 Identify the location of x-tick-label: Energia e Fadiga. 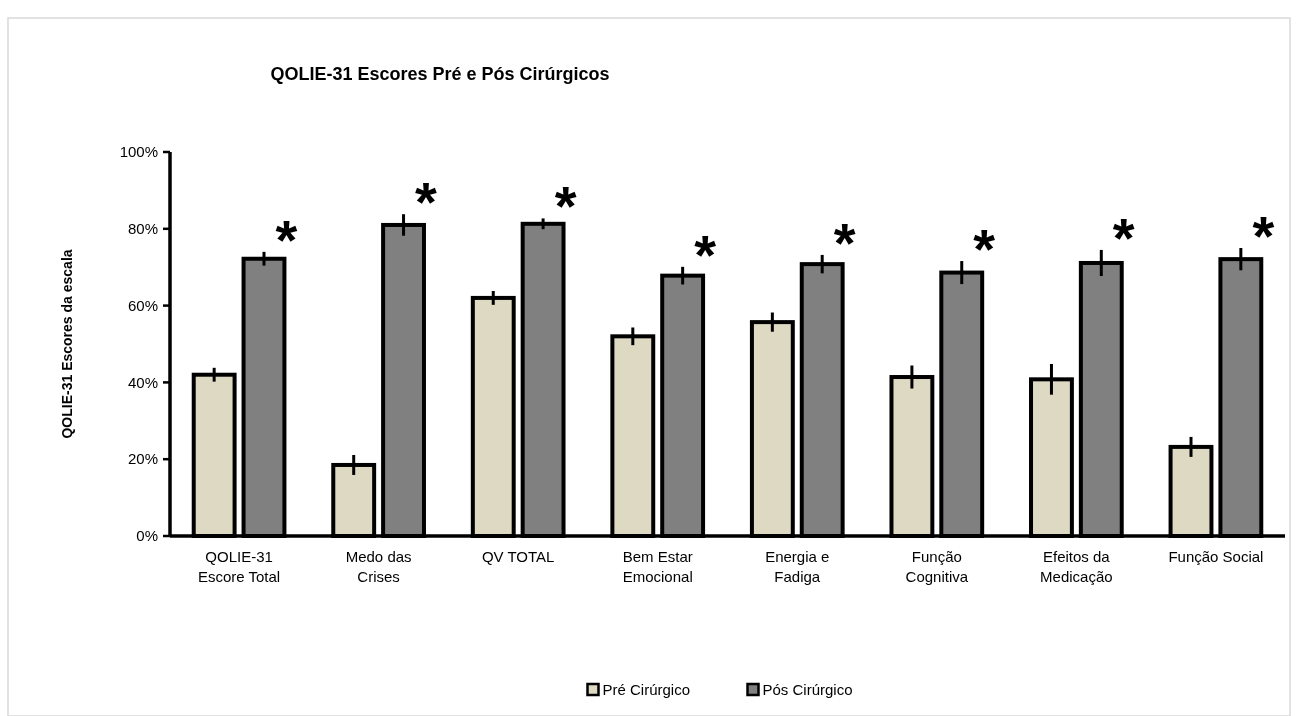
(797, 566).